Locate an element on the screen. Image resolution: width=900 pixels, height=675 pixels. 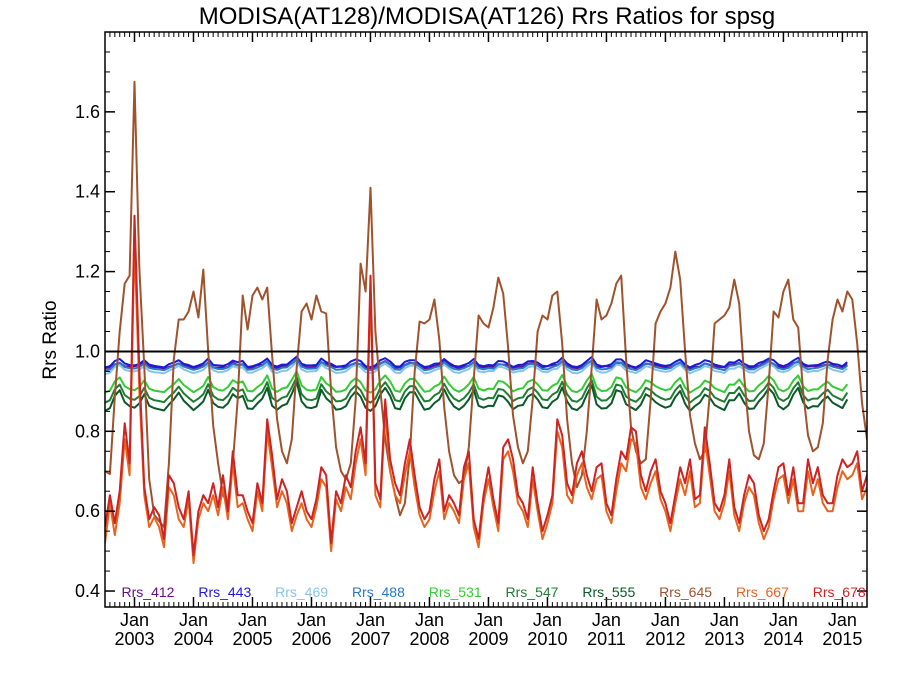
legend-item-rrs-412: Rrs_412 is located at coordinates (148, 592).